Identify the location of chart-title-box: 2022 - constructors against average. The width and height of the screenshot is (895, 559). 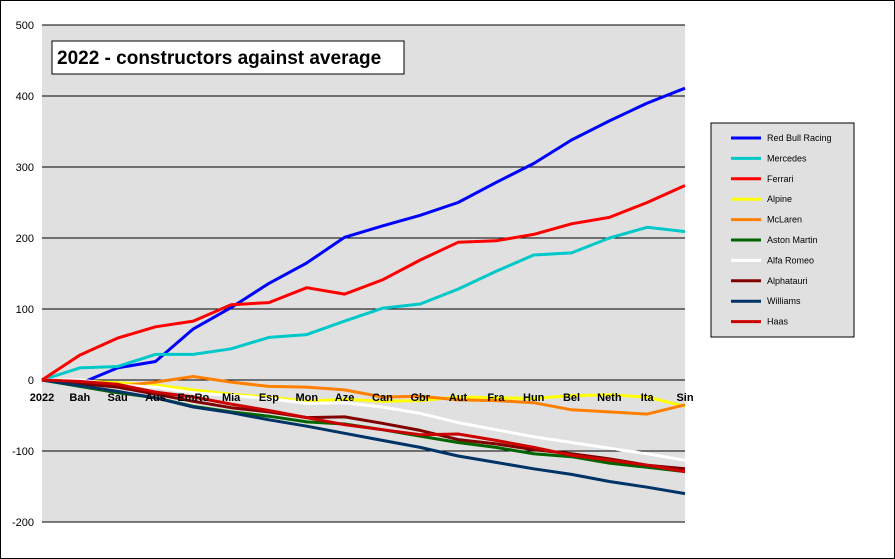
(228, 57).